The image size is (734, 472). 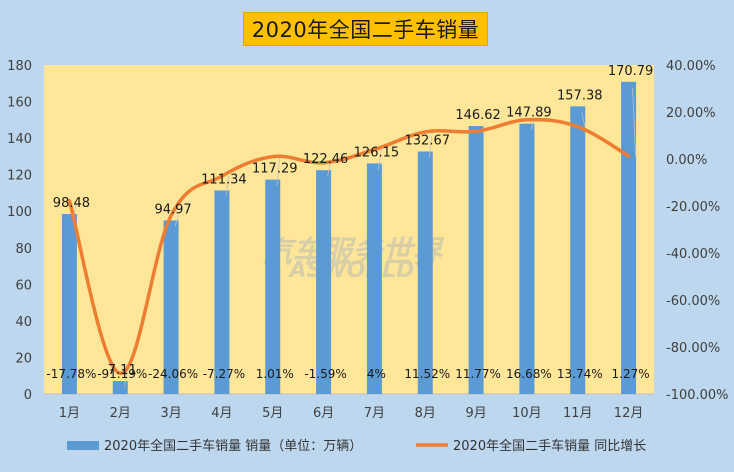 I want to click on line-data-label: -91.19%, so click(x=122, y=374).